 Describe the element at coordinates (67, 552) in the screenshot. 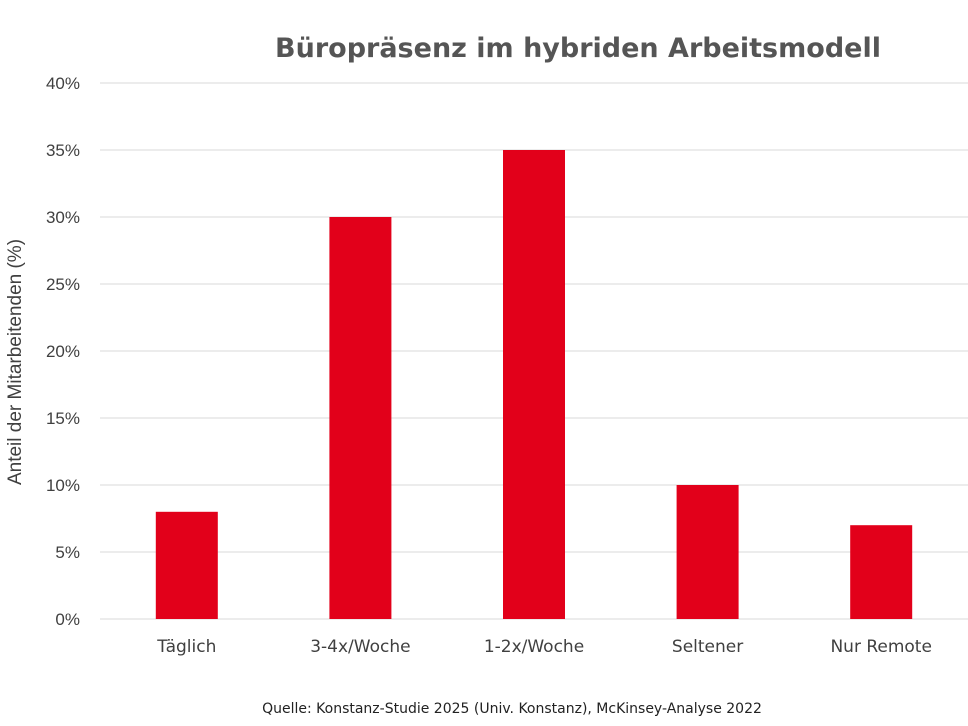

I see `y-tick-label: 5%` at that location.